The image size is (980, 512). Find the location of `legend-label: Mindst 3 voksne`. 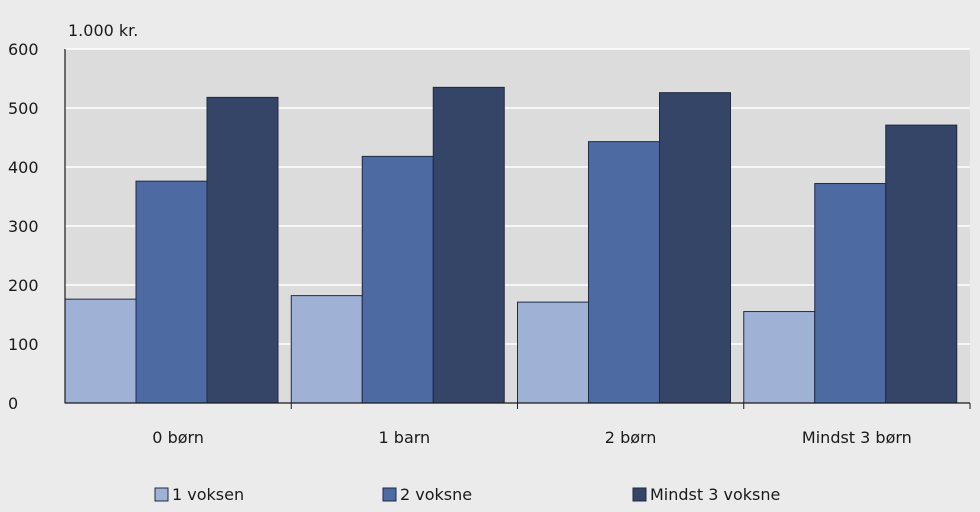

legend-label: Mindst 3 voksne is located at coordinates (715, 494).